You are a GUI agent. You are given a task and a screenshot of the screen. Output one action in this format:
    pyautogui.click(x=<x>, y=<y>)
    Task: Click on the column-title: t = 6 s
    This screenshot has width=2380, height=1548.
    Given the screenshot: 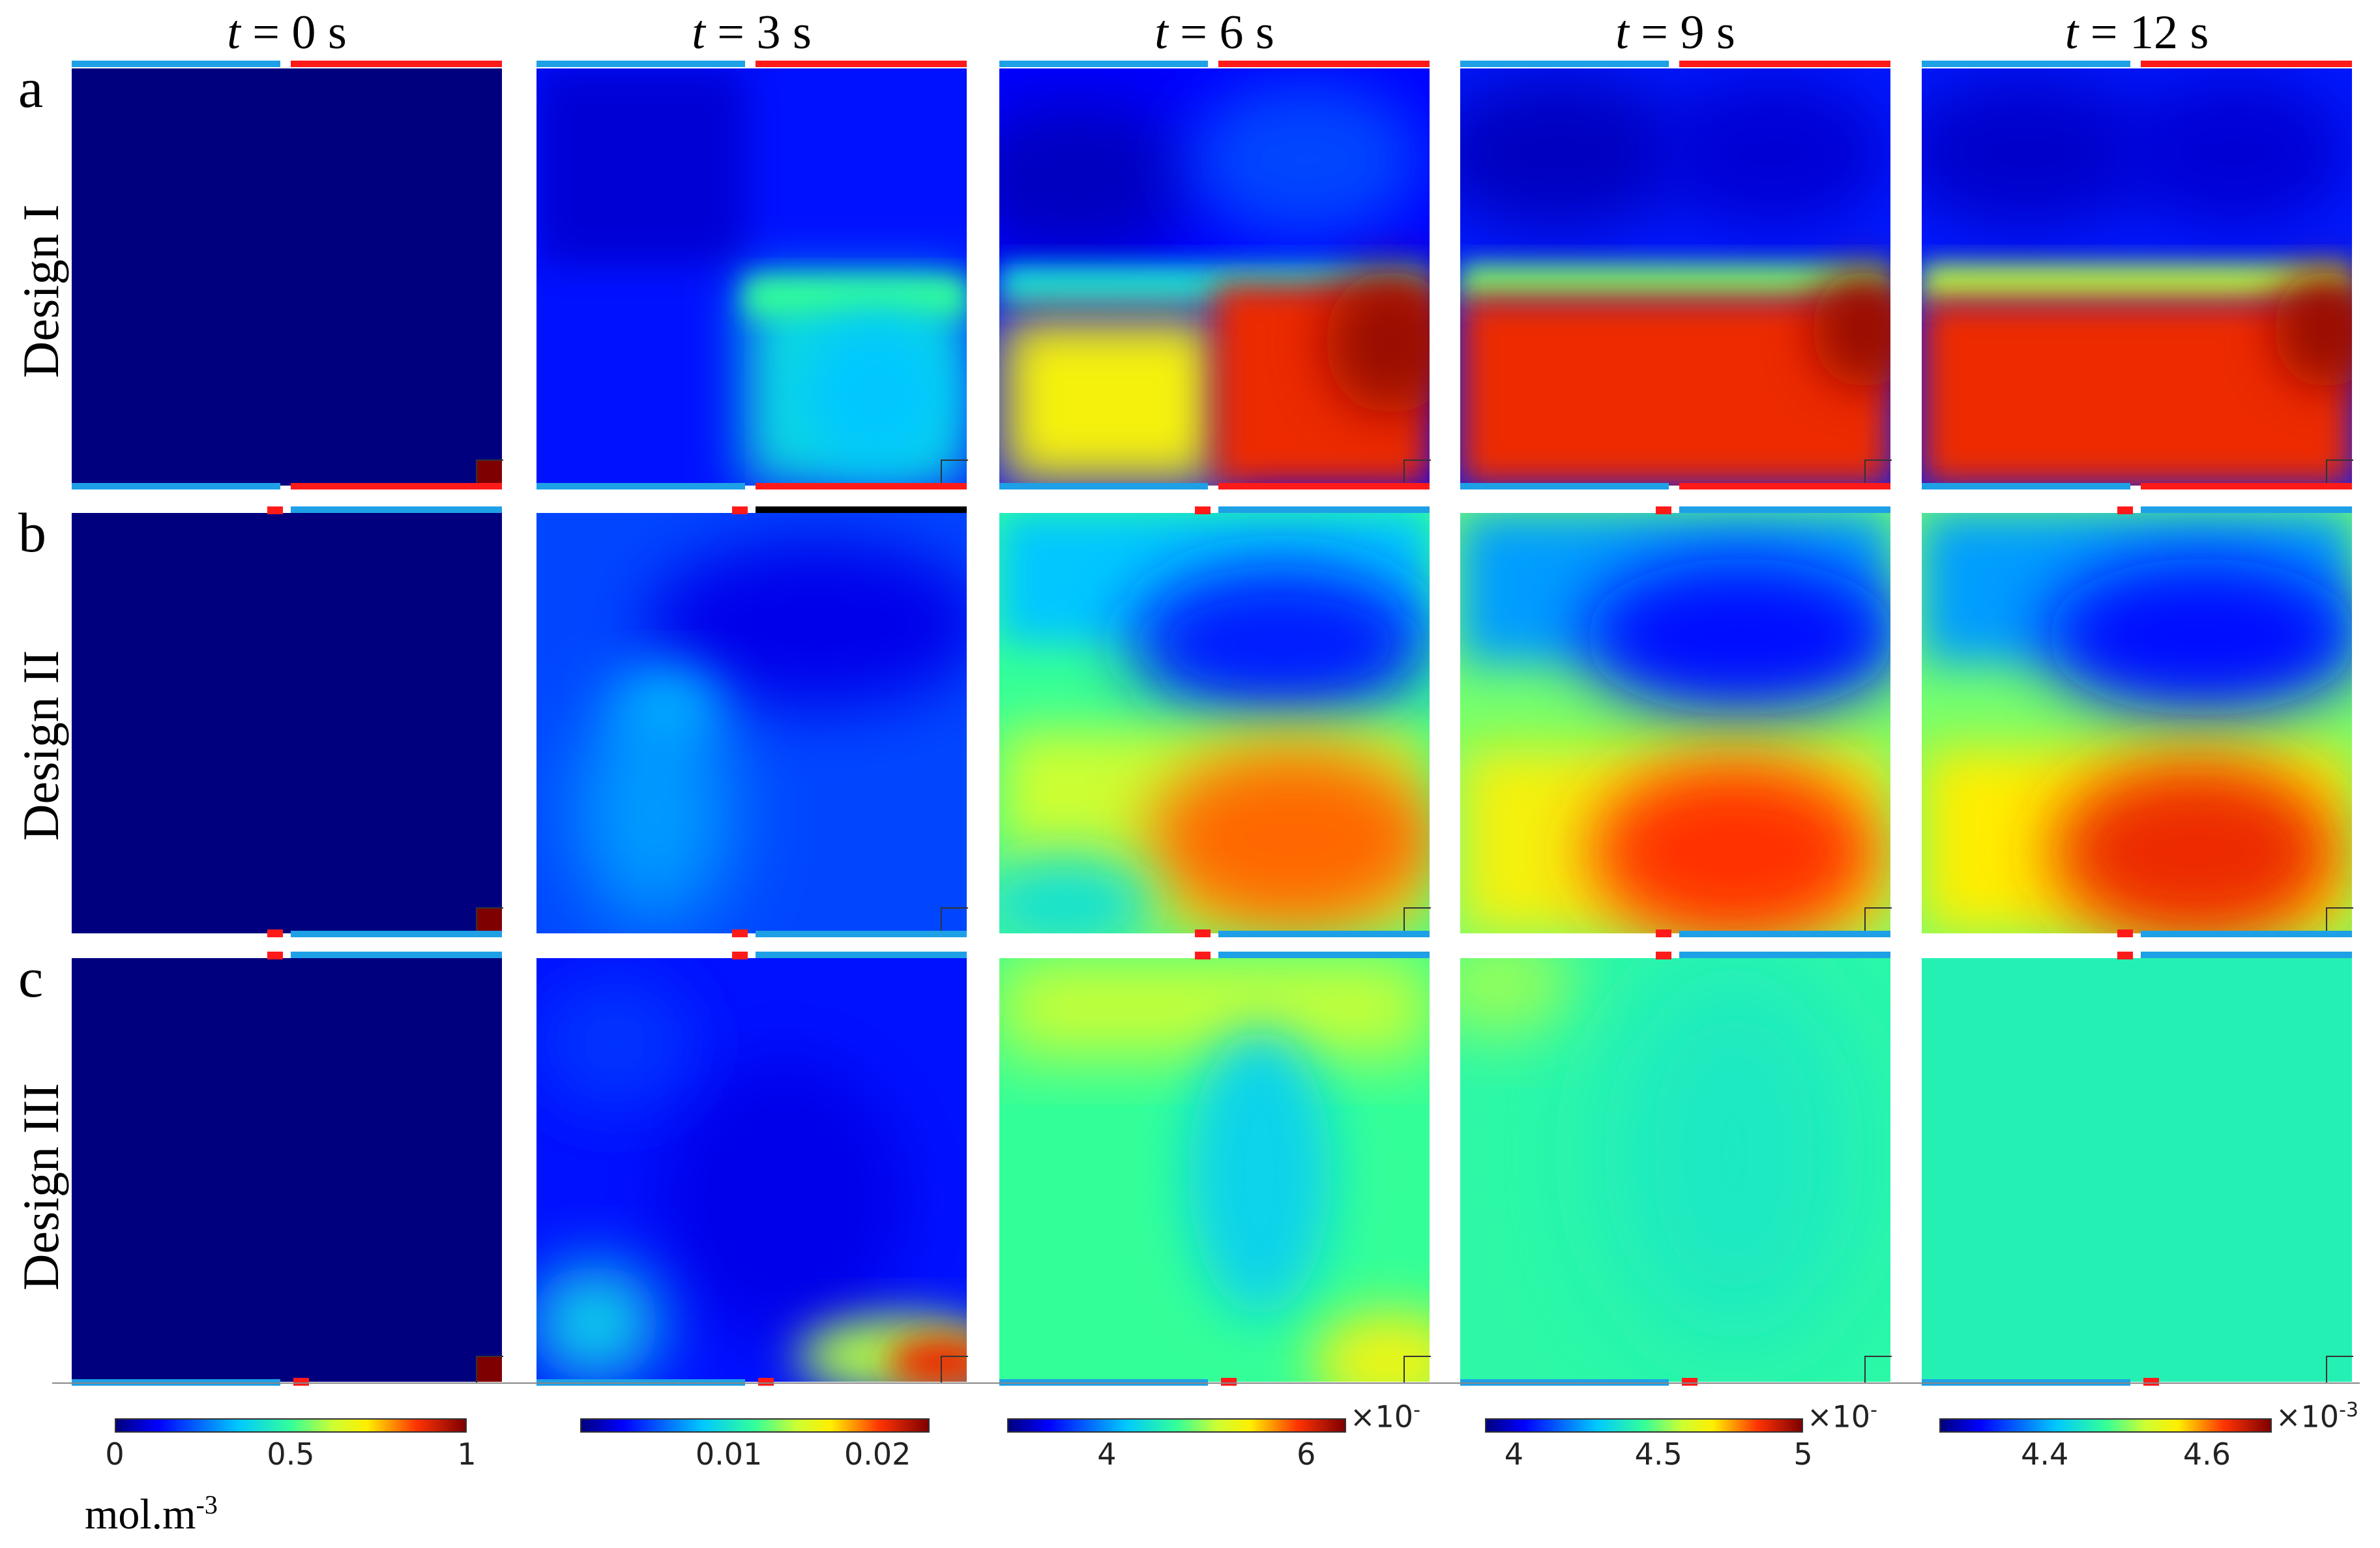 What is the action you would take?
    pyautogui.click(x=1214, y=33)
    